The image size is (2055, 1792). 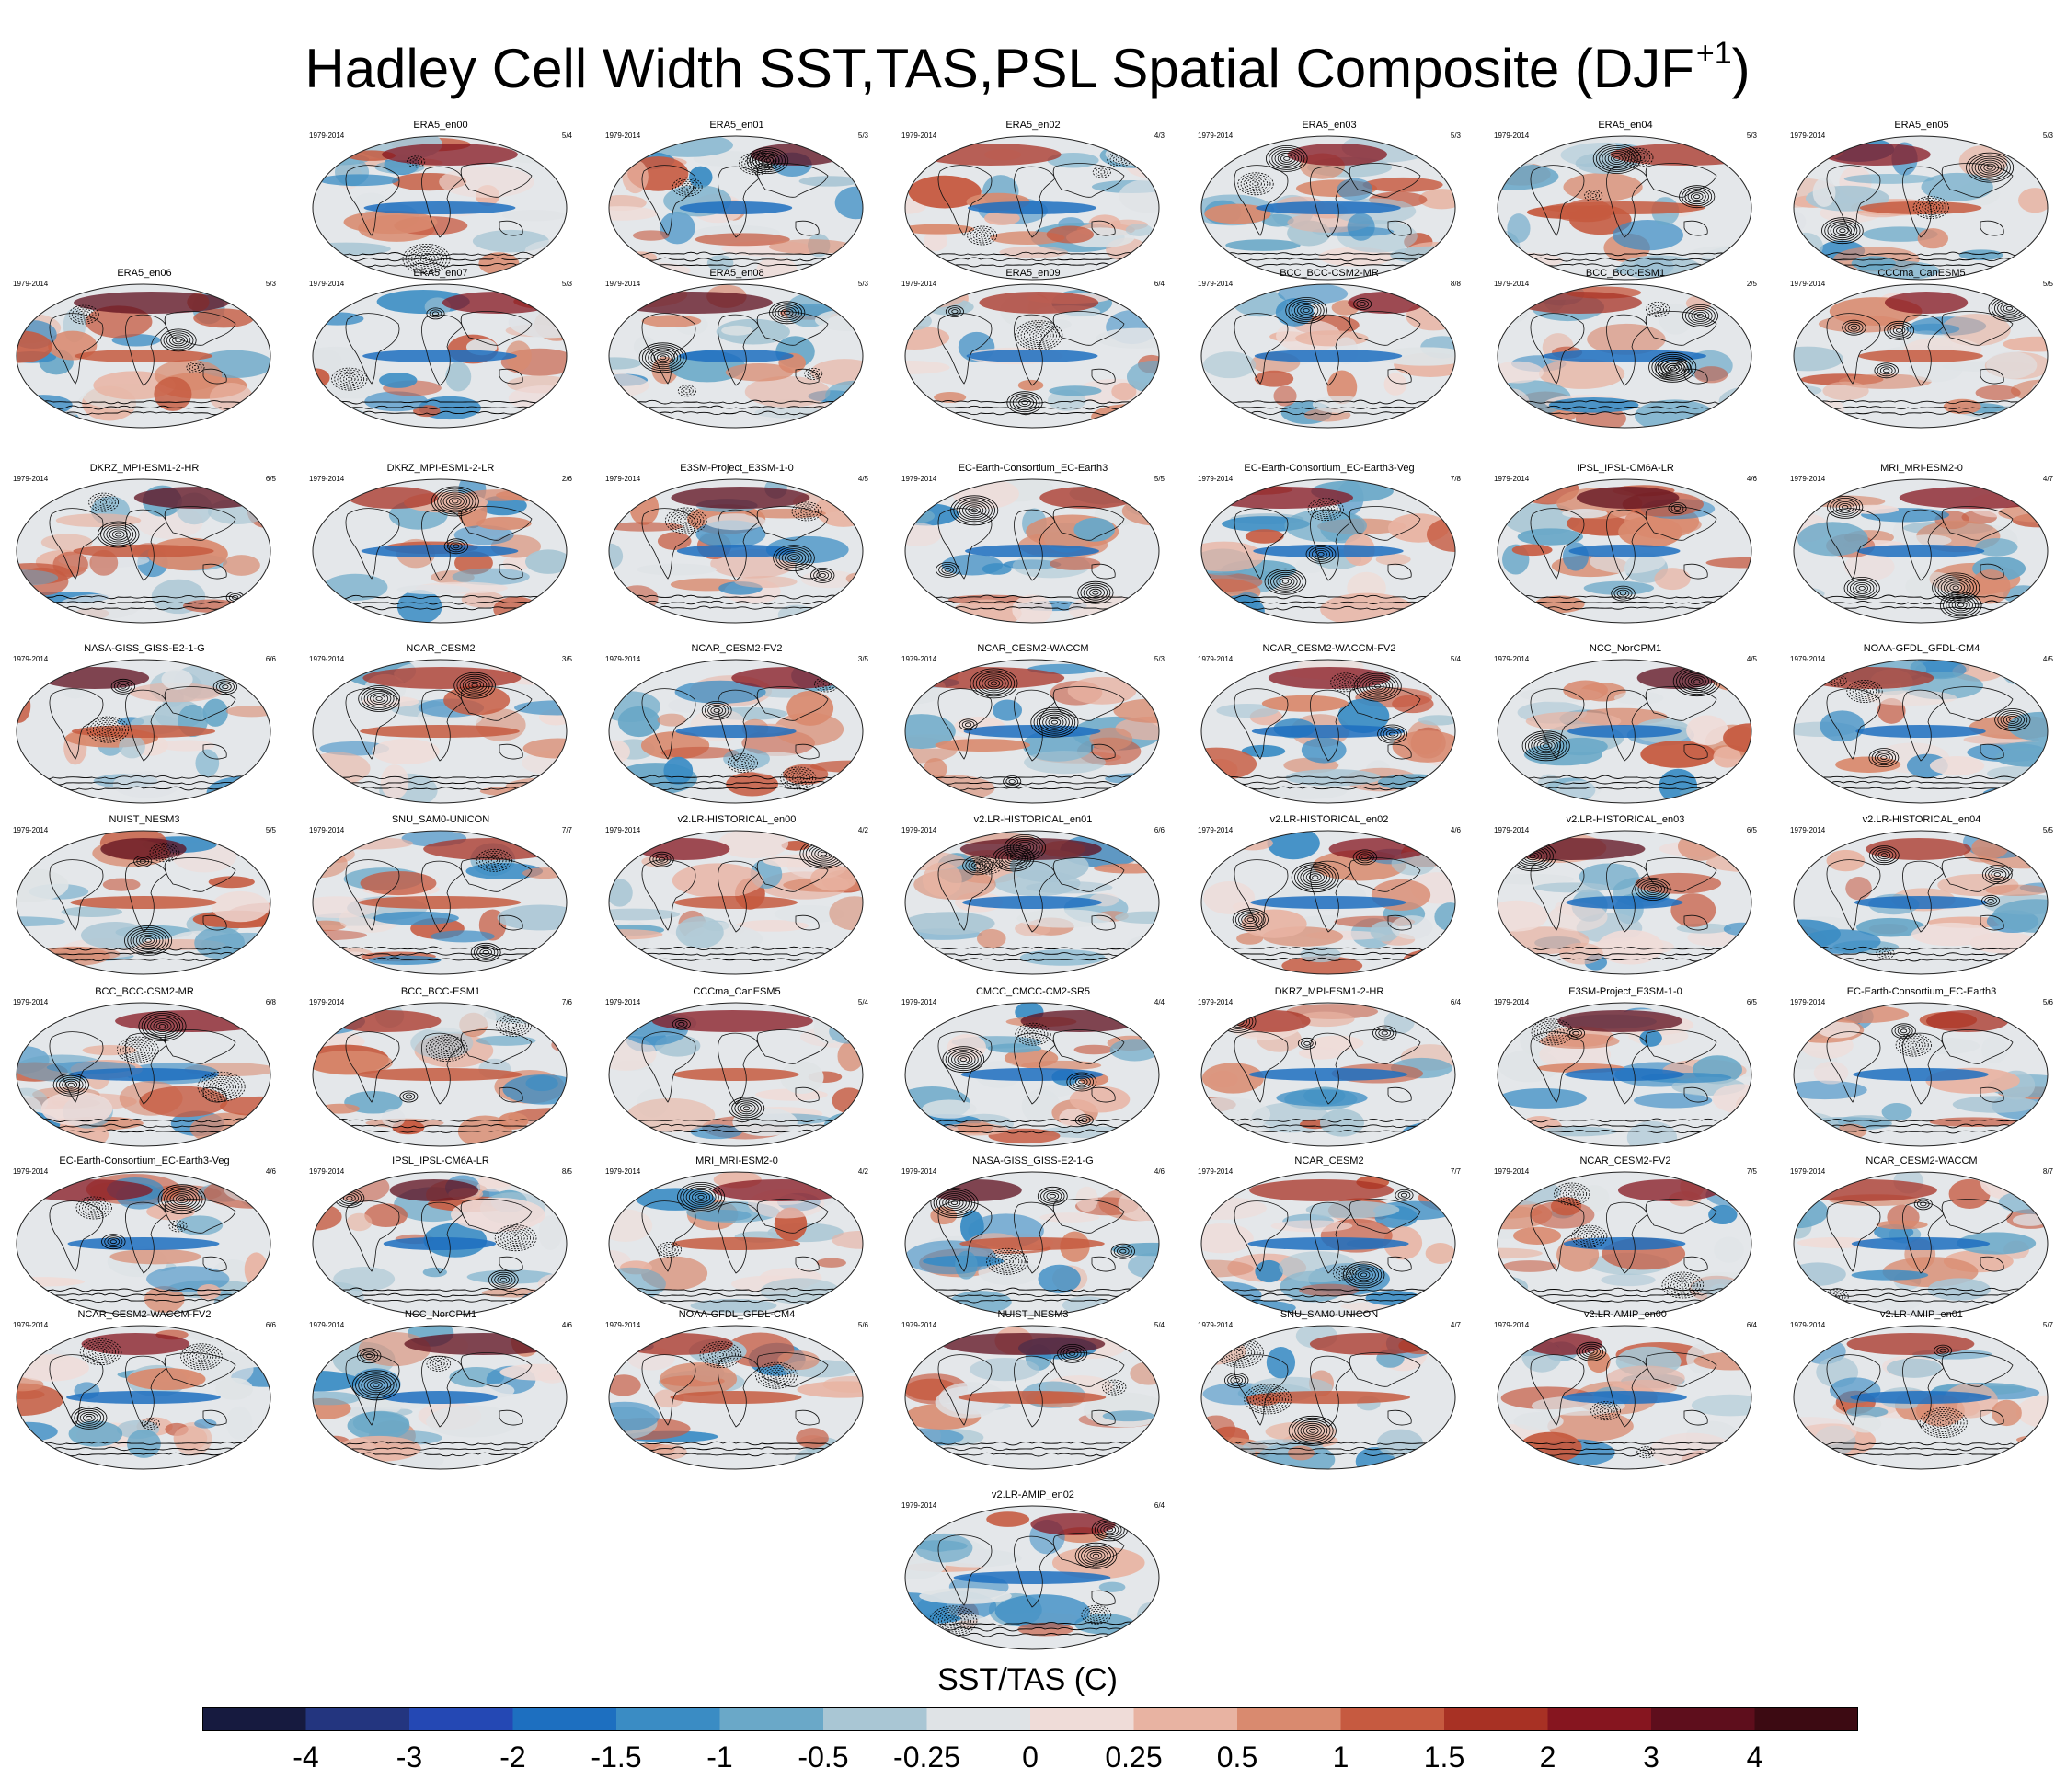 What do you see at coordinates (1547, 1757) in the screenshot?
I see `colorbar-tick-label: 2` at bounding box center [1547, 1757].